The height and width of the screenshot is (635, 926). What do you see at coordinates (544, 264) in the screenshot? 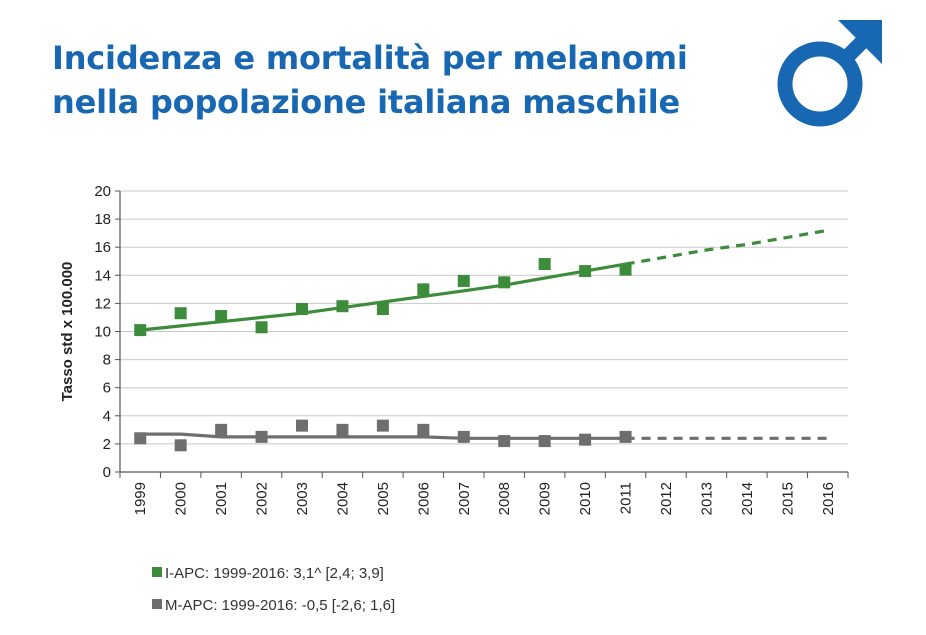
I see `incidence-point-2009` at bounding box center [544, 264].